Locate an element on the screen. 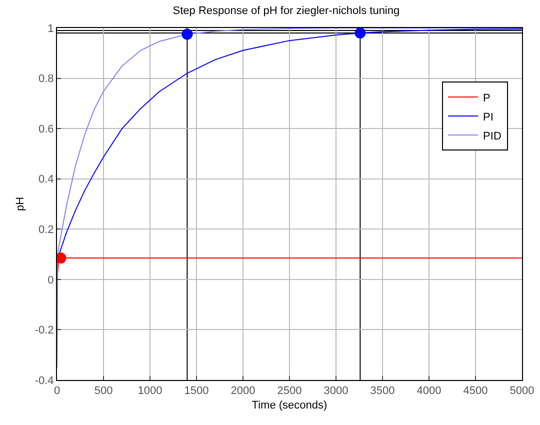  x-axis-title: Time (seconds) is located at coordinates (290, 405).